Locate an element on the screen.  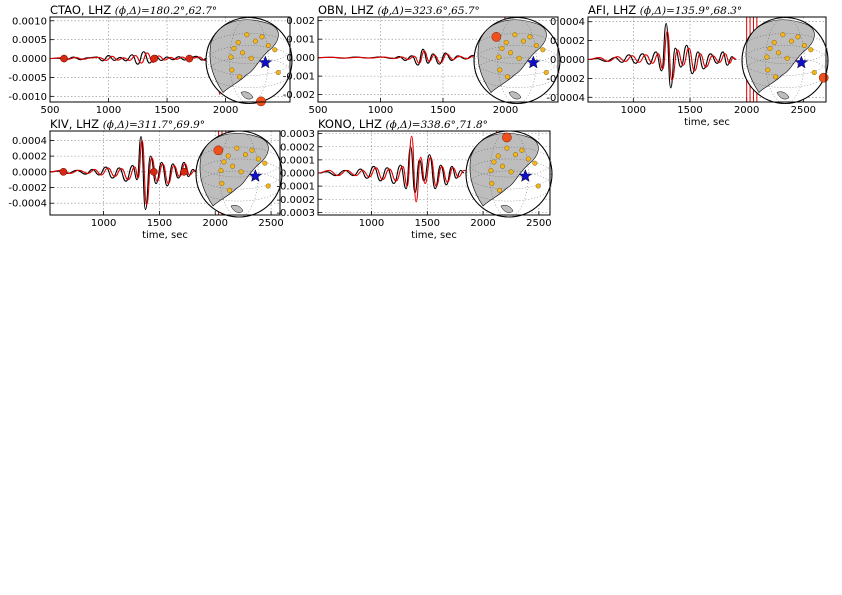
y-tick-label: -0.0001 is located at coordinates (295, 187).